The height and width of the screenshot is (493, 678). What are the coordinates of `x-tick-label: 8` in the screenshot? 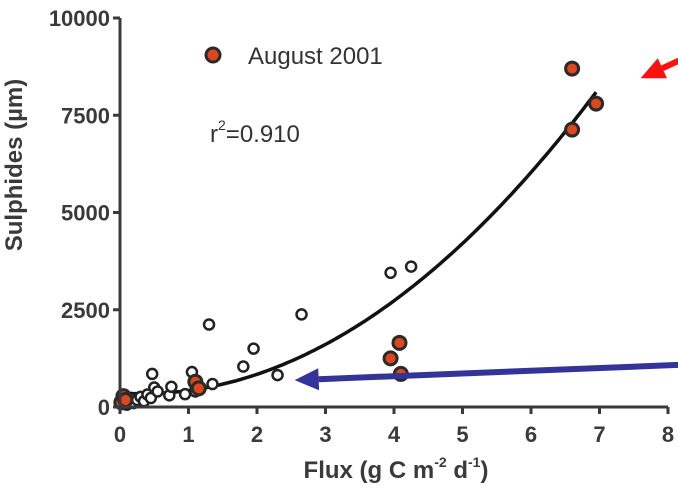 It's located at (668, 434).